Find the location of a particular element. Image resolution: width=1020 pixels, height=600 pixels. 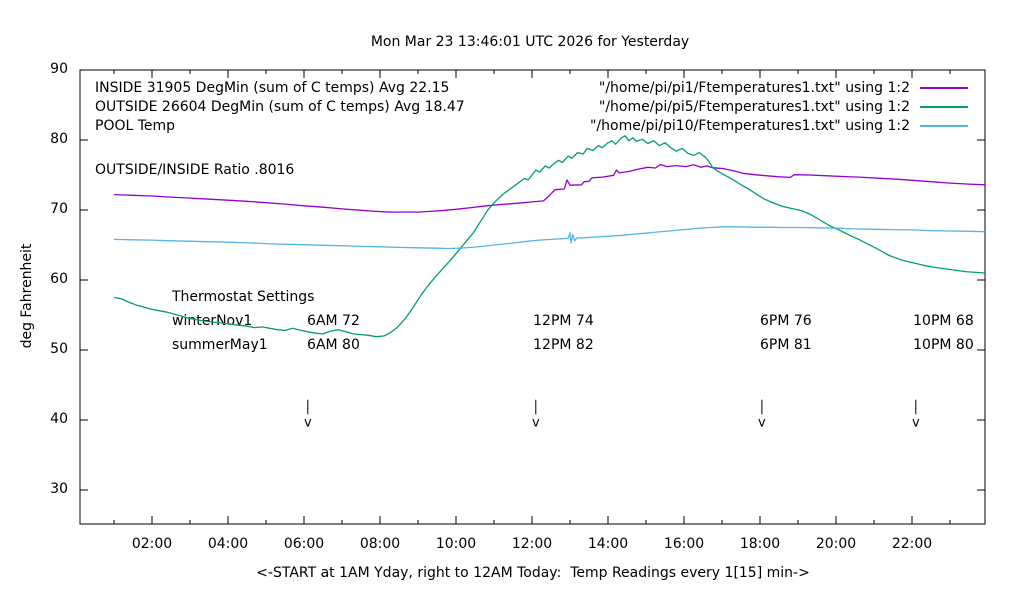

y-tick-label: 60 is located at coordinates (59, 279).